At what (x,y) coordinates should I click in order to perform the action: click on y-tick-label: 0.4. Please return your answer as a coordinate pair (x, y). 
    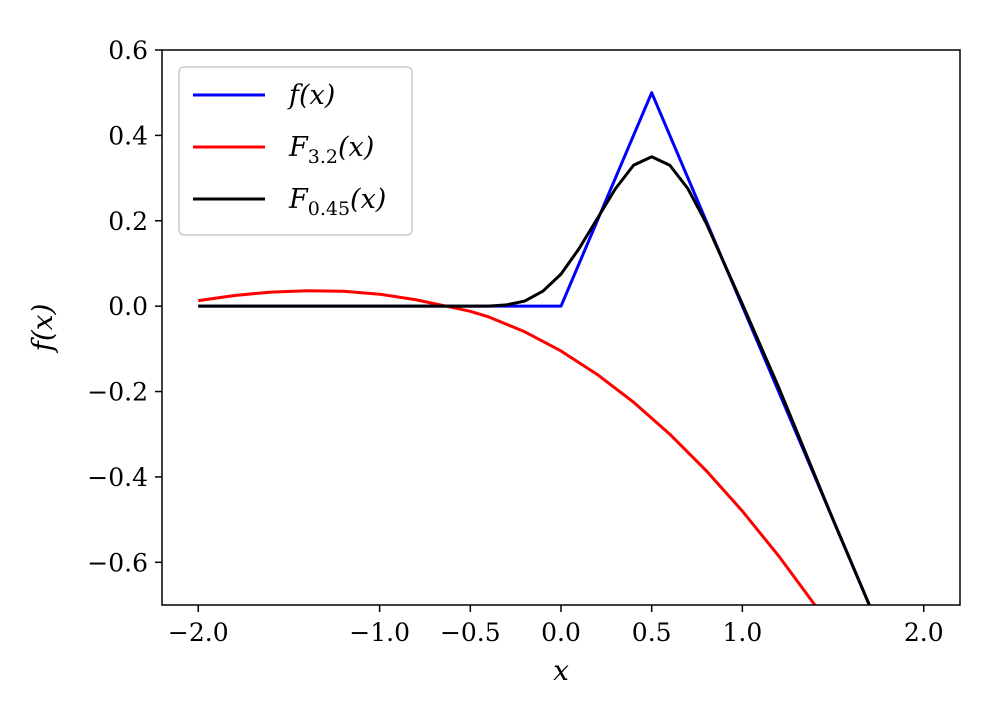
    Looking at the image, I should click on (128, 135).